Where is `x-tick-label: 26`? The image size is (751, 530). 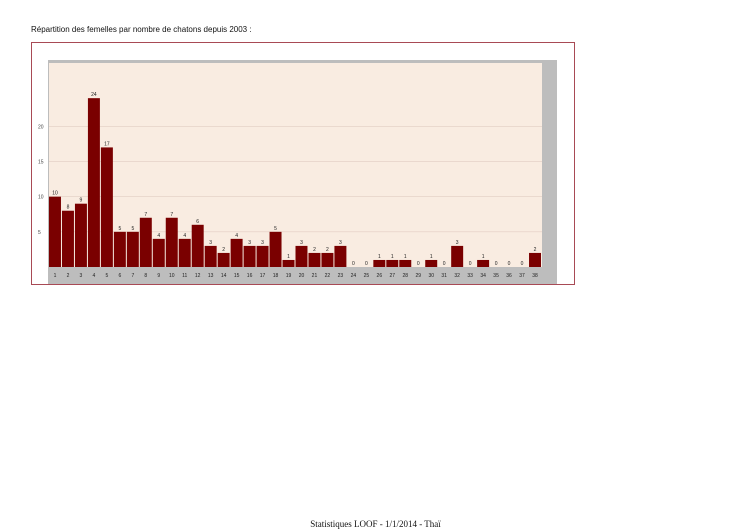
x-tick-label: 26 is located at coordinates (380, 276).